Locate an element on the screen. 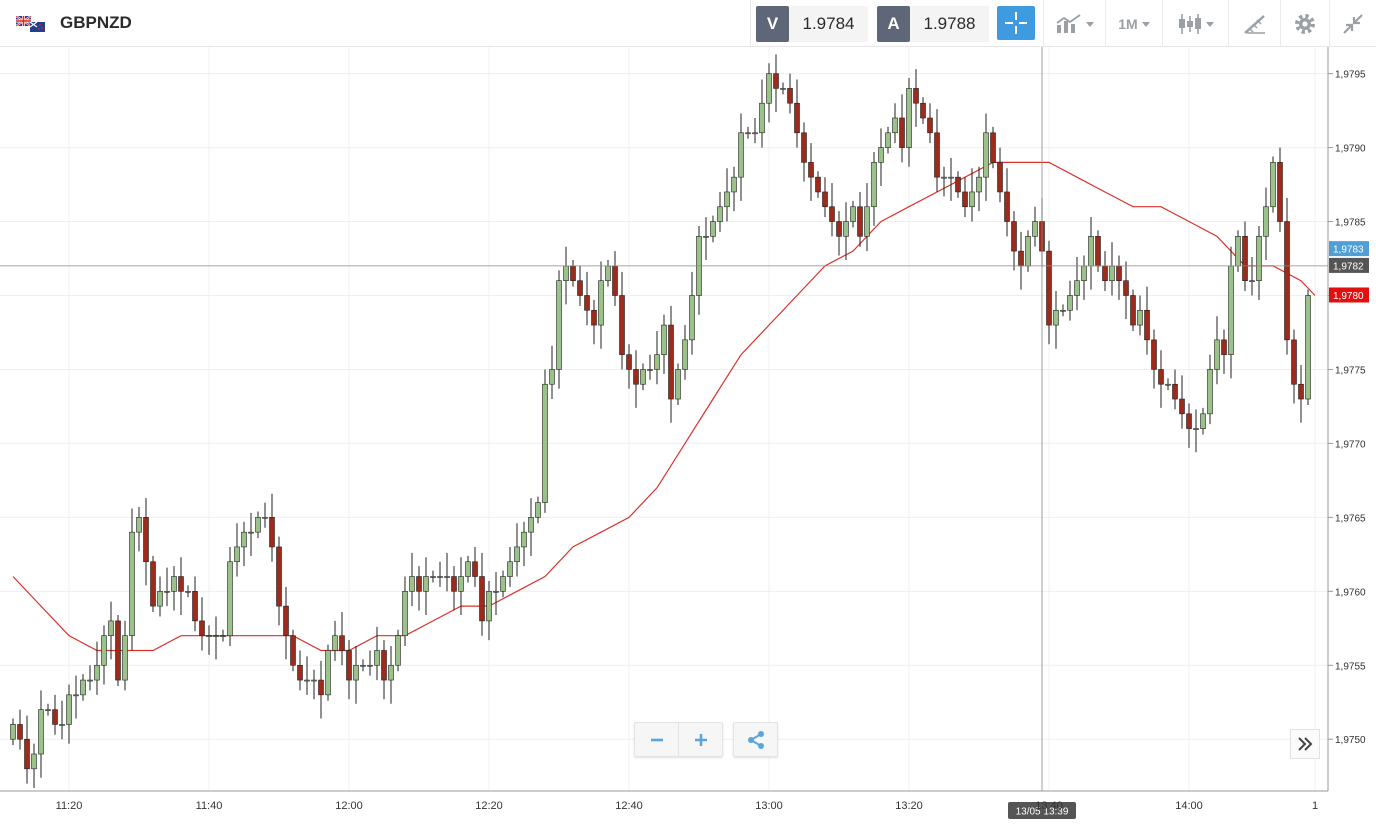  x-tick-label: 12:20 is located at coordinates (489, 806).